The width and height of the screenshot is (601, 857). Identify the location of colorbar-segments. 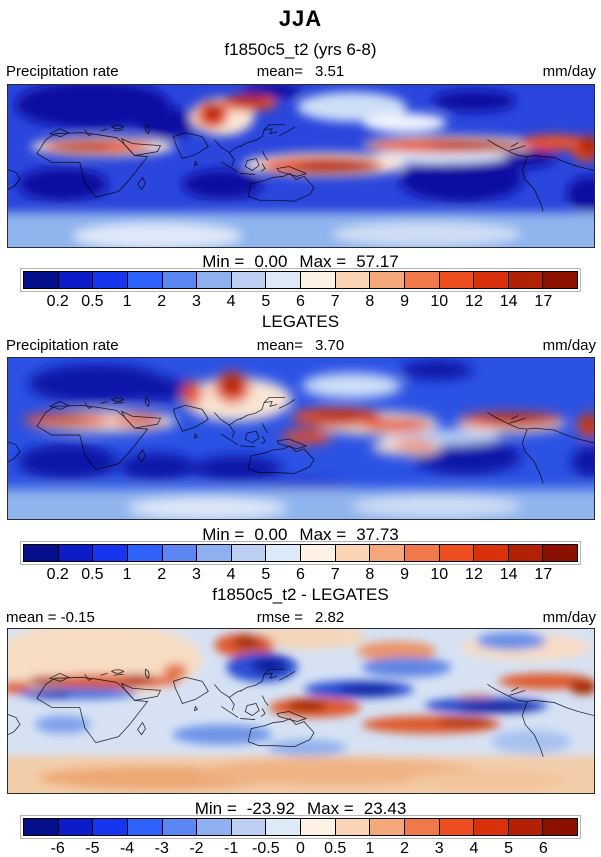
(300, 280).